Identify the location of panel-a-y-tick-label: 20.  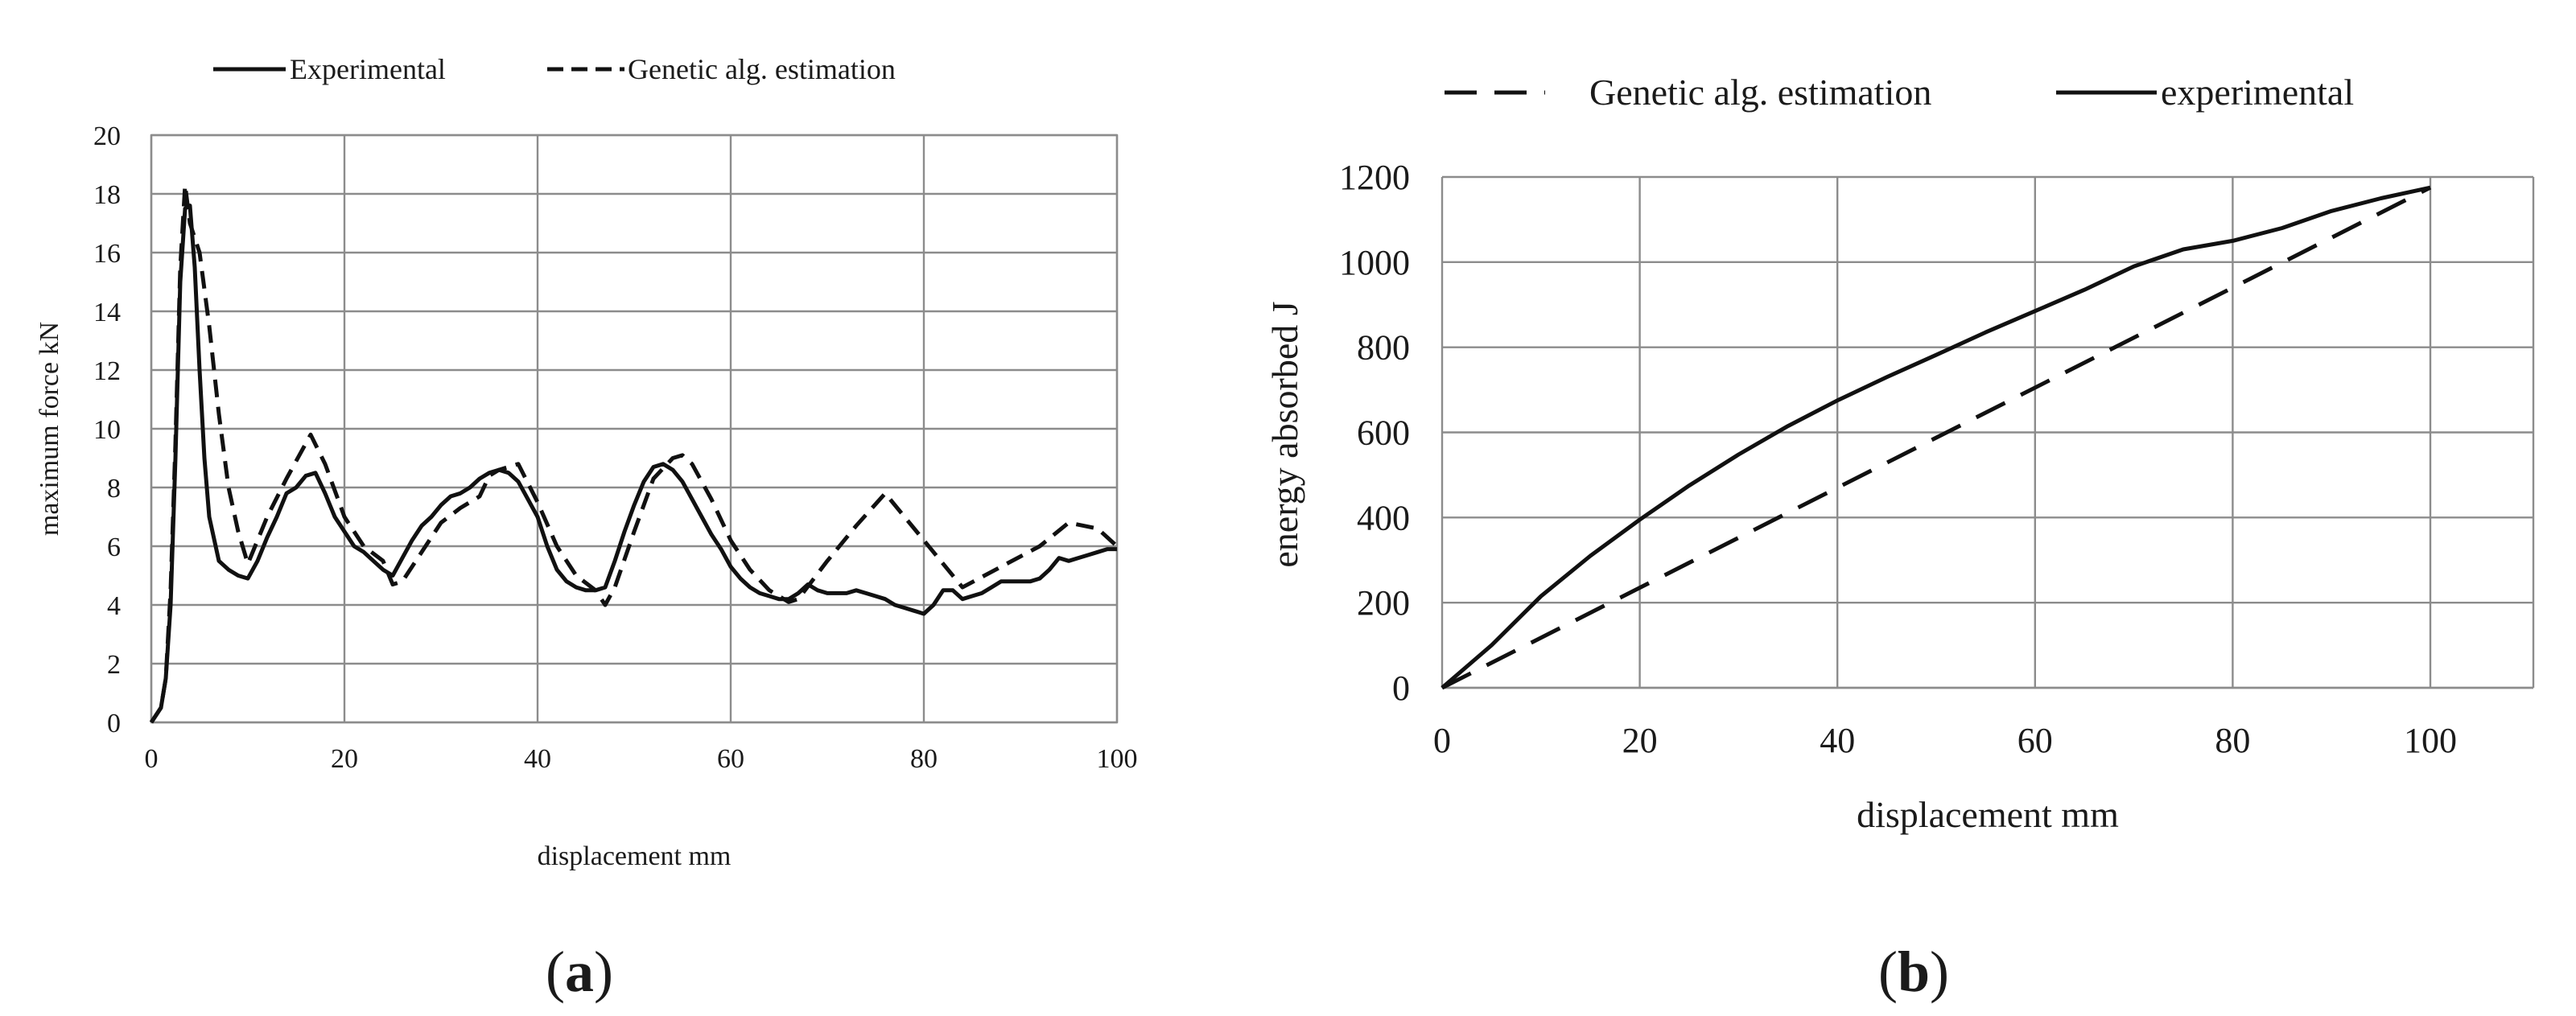
(107, 136).